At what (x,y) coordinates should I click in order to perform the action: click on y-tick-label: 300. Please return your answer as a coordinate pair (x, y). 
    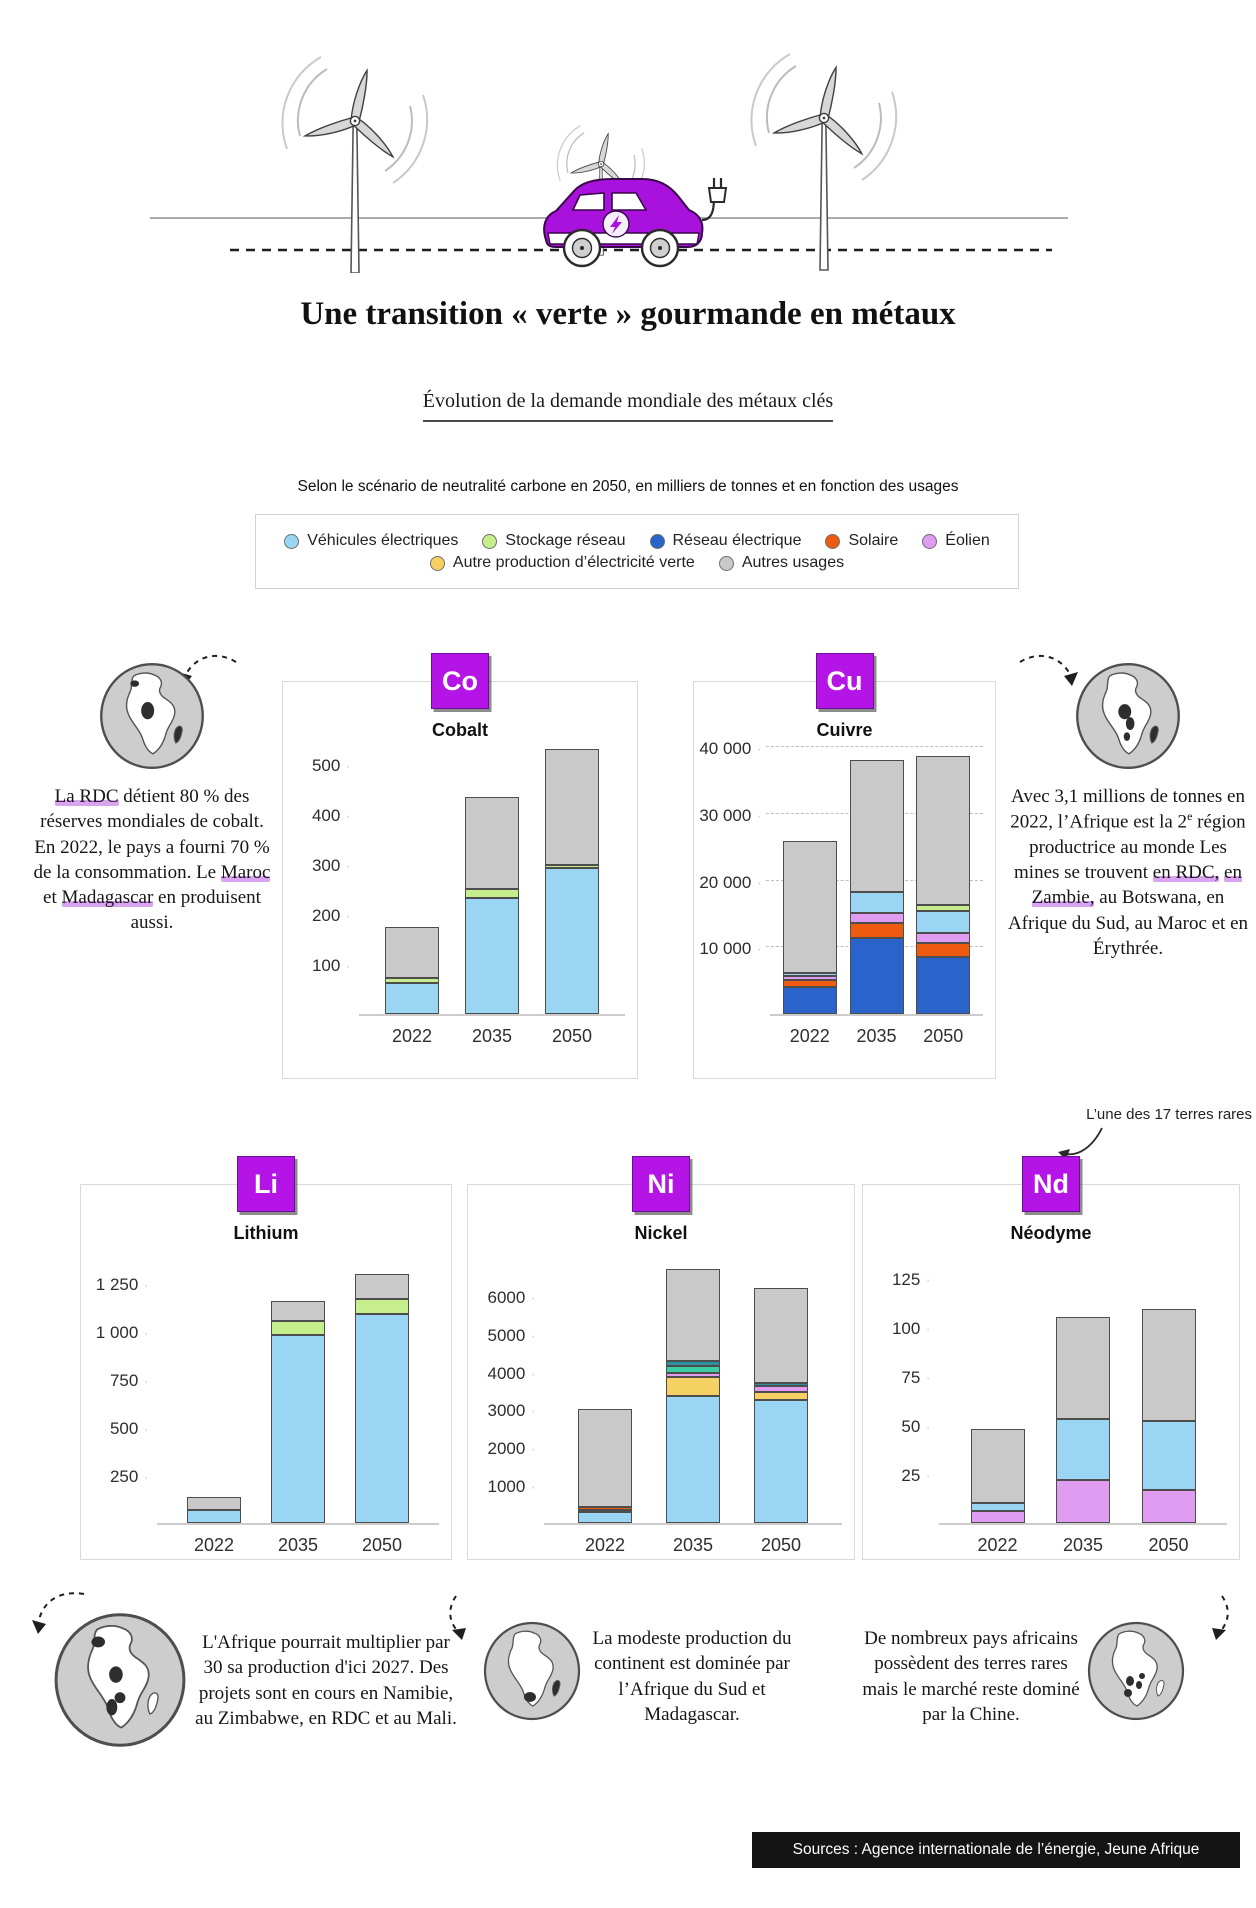
    Looking at the image, I should click on (331, 866).